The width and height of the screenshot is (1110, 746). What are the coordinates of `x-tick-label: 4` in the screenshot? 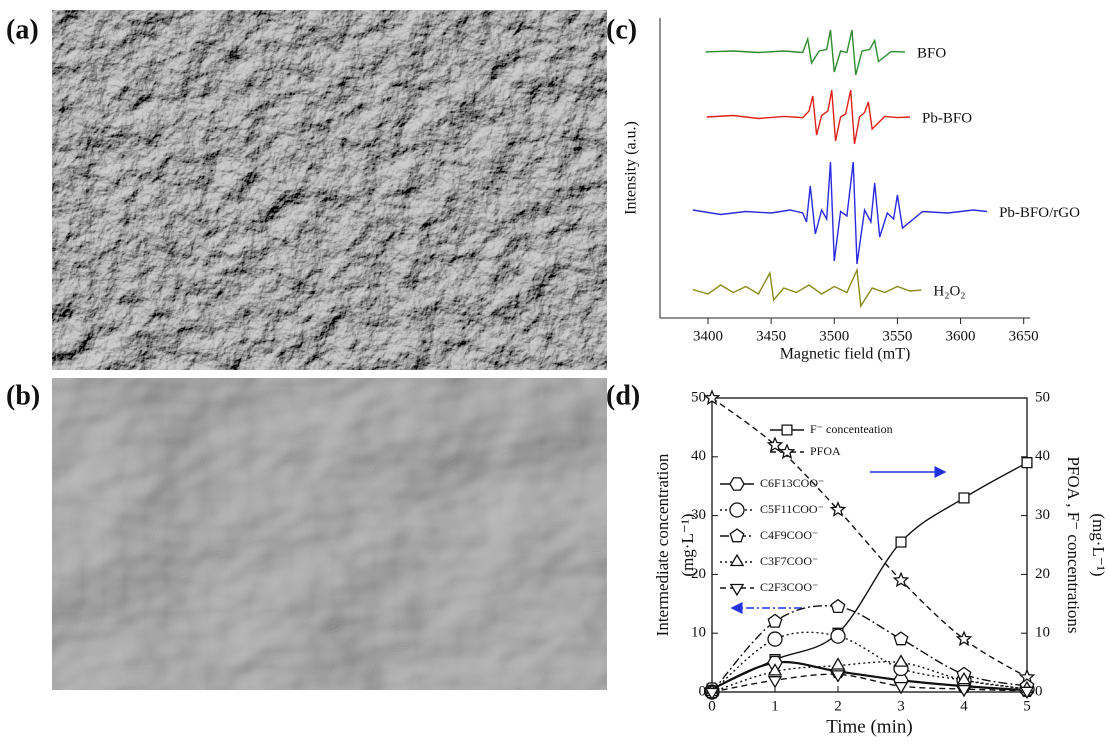 It's located at (964, 706).